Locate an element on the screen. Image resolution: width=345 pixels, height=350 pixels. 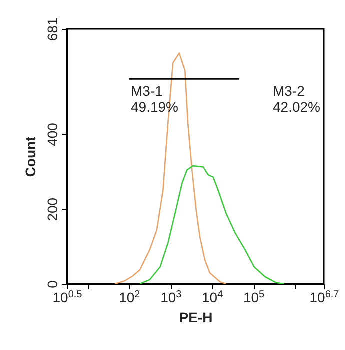
x-tick-label: 10$^{2}$ is located at coordinates (130, 297).